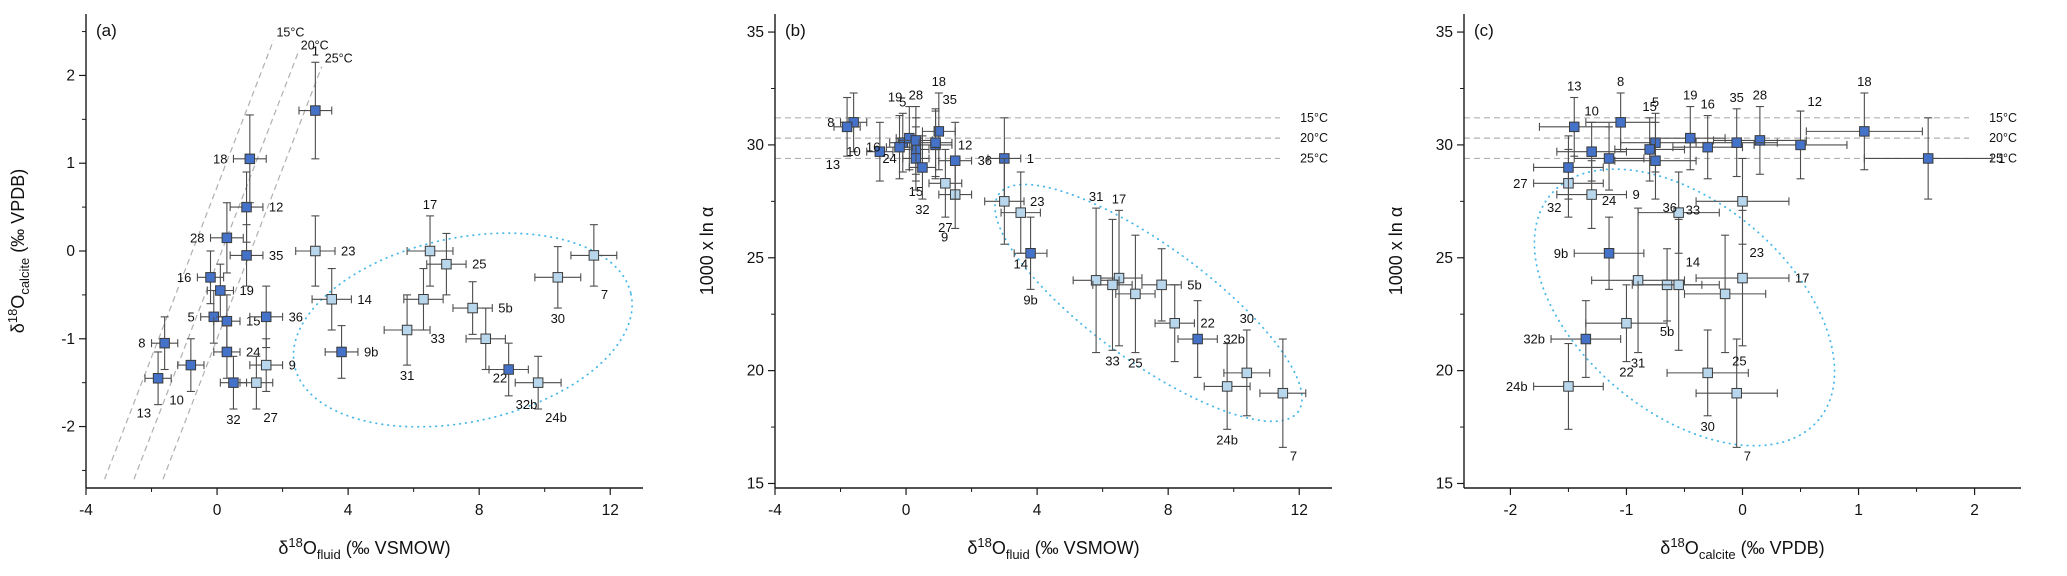  Describe the element at coordinates (540, 390) in the screenshot. I see `data-point-24b: 24b` at that location.